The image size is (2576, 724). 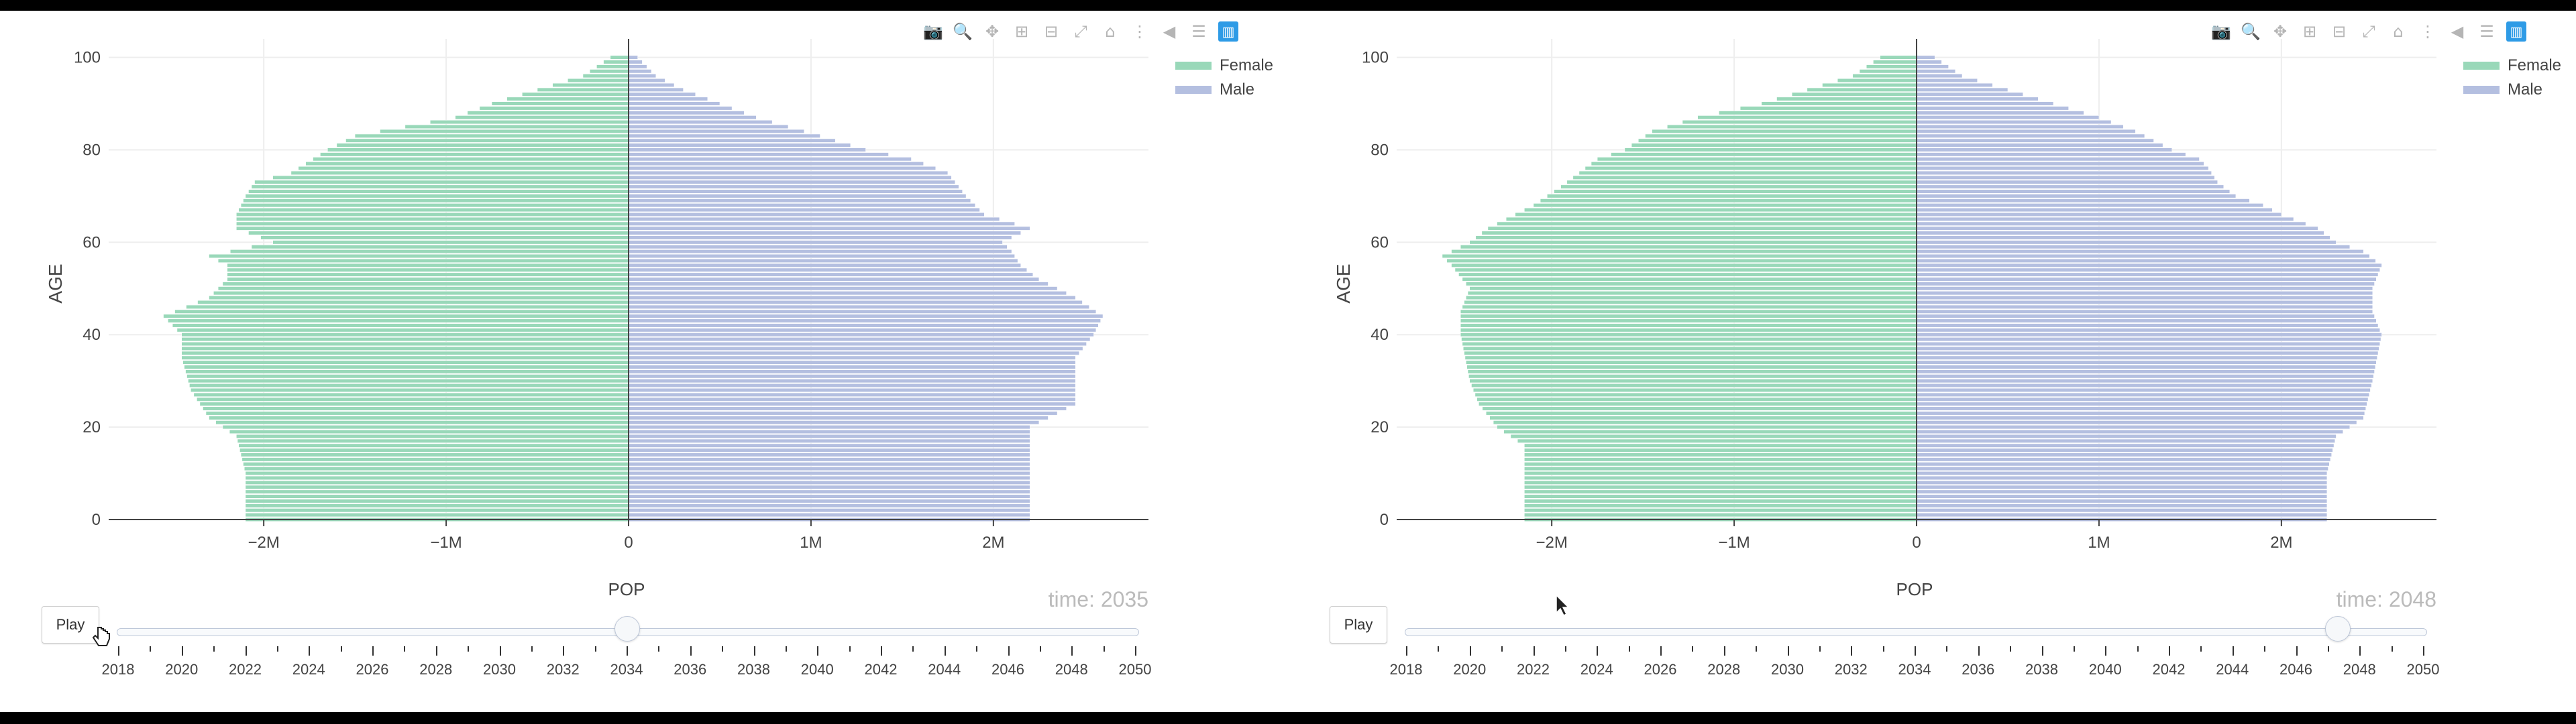 What do you see at coordinates (1228, 32) in the screenshot?
I see `plotly-logo-icon: ▥` at bounding box center [1228, 32].